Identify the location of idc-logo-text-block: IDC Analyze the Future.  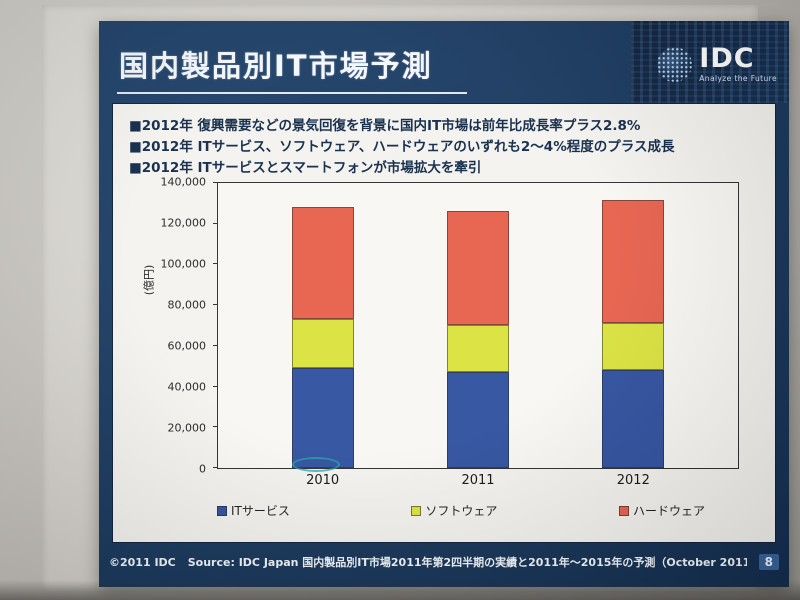
(738, 64).